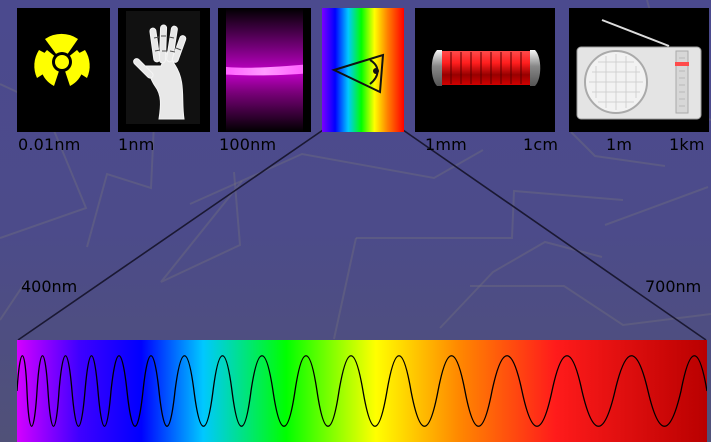 The image size is (711, 442). What do you see at coordinates (49, 144) in the screenshot?
I see `scale-label-gamma: 0.01nm` at bounding box center [49, 144].